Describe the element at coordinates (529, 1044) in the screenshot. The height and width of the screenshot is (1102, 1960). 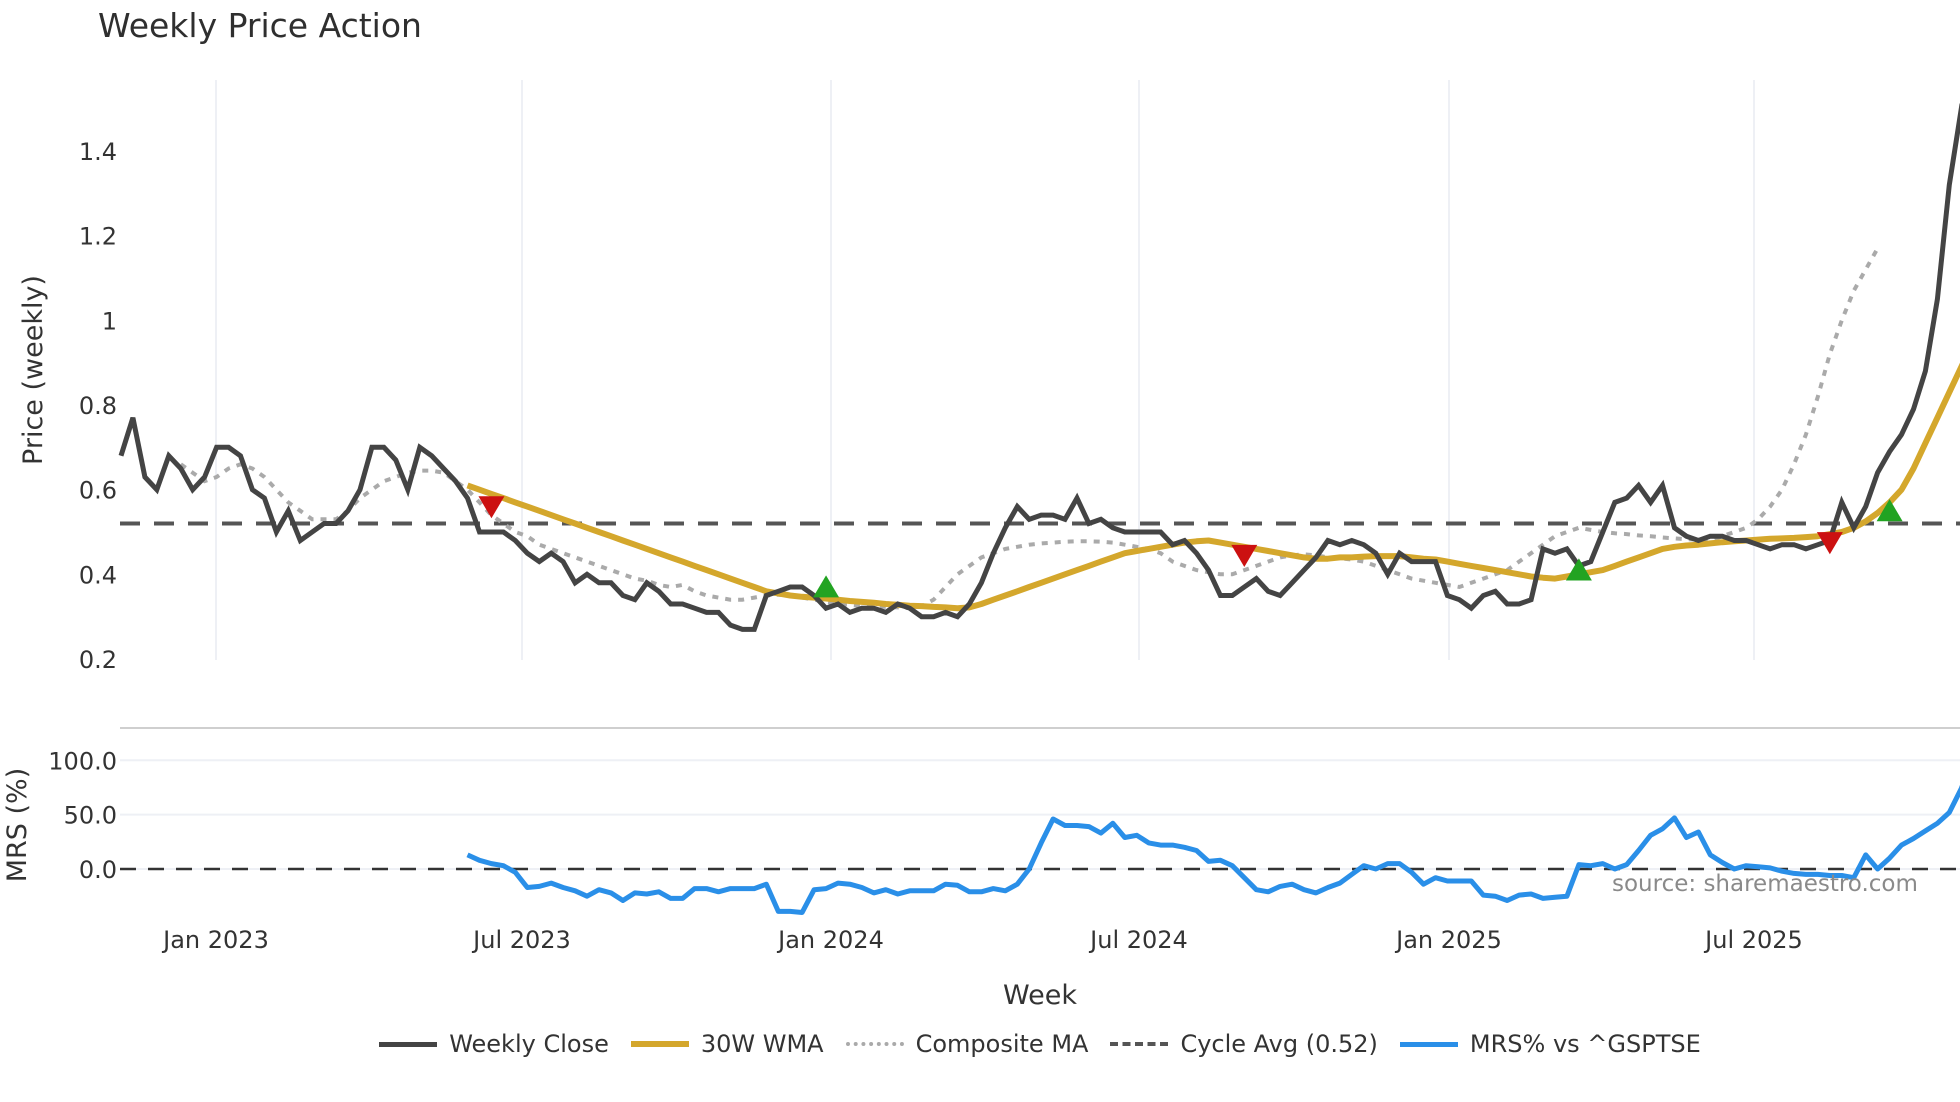
I see `legend-label: Weekly Close` at that location.